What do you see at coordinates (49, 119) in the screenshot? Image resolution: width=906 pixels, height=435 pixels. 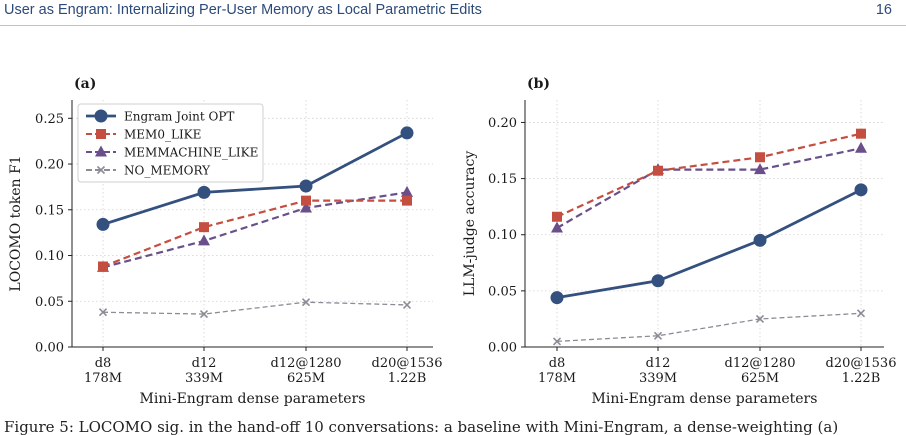 I see `y-tick-label: 0.25` at bounding box center [49, 119].